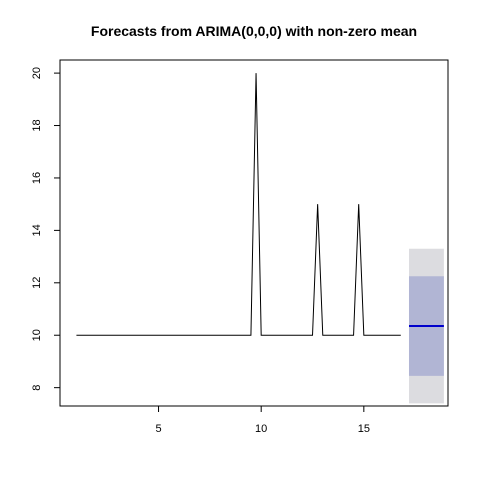 The width and height of the screenshot is (480, 480). What do you see at coordinates (37, 388) in the screenshot?
I see `y-tick-label: 8` at bounding box center [37, 388].